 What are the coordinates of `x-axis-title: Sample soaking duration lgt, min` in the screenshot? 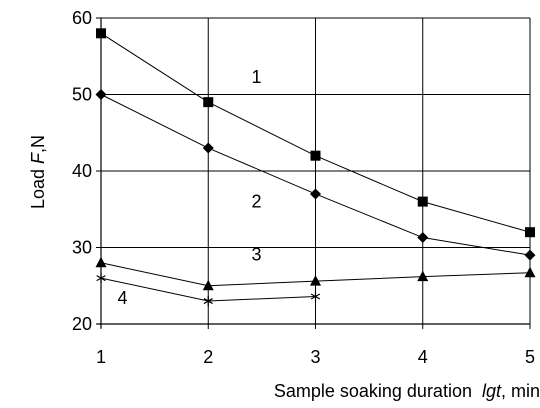 It's located at (407, 391).